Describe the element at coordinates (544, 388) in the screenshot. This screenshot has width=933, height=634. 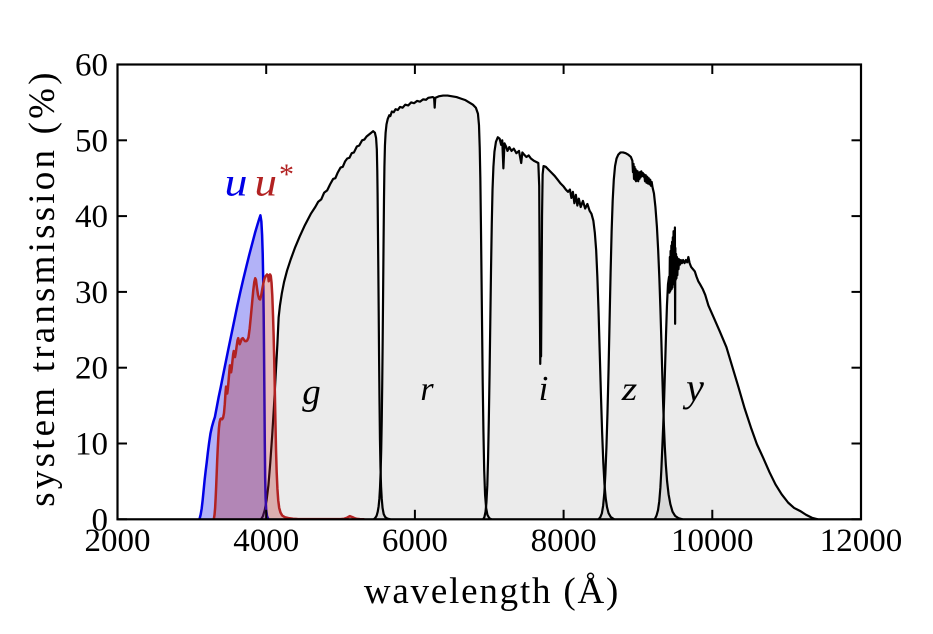
I see `svg-text: i` at that location.